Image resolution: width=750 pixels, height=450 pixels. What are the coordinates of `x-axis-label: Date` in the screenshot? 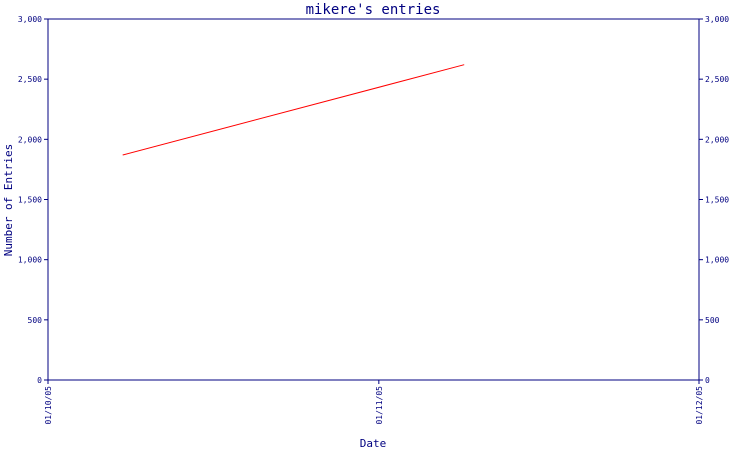 It's located at (373, 443).